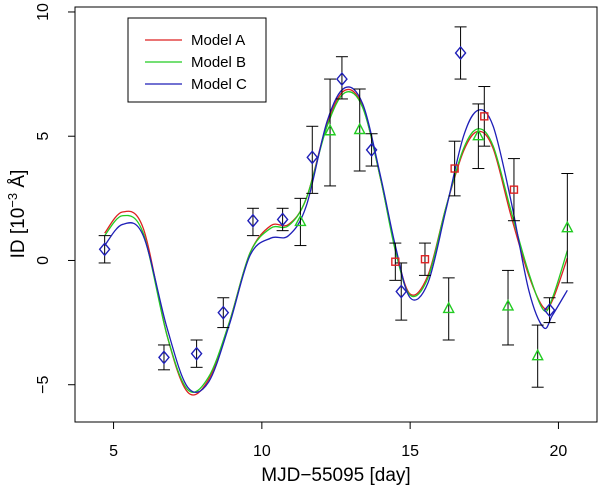  Describe the element at coordinates (218, 40) in the screenshot. I see `legend-label-model-a: Model A` at that location.